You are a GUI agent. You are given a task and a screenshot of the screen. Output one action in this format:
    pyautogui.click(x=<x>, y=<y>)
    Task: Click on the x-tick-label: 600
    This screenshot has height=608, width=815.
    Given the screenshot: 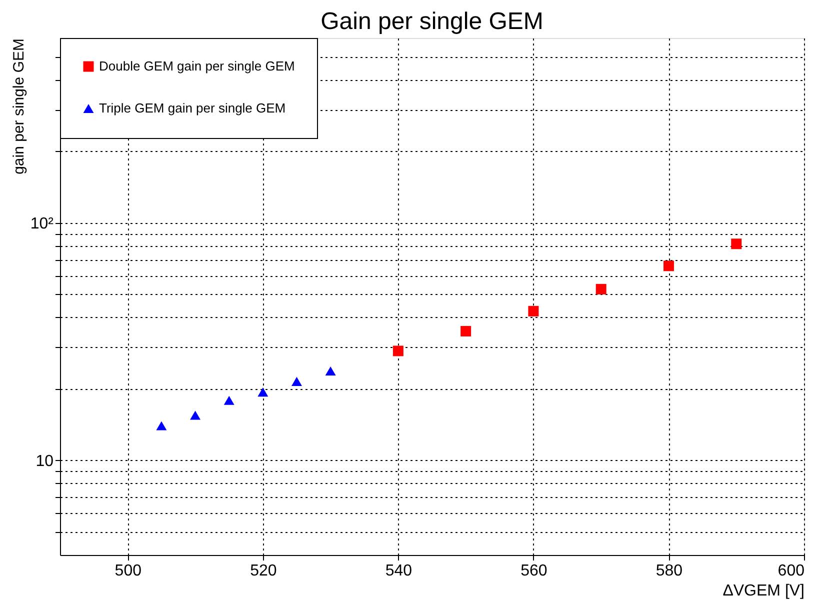 What is the action you would take?
    pyautogui.click(x=791, y=571)
    